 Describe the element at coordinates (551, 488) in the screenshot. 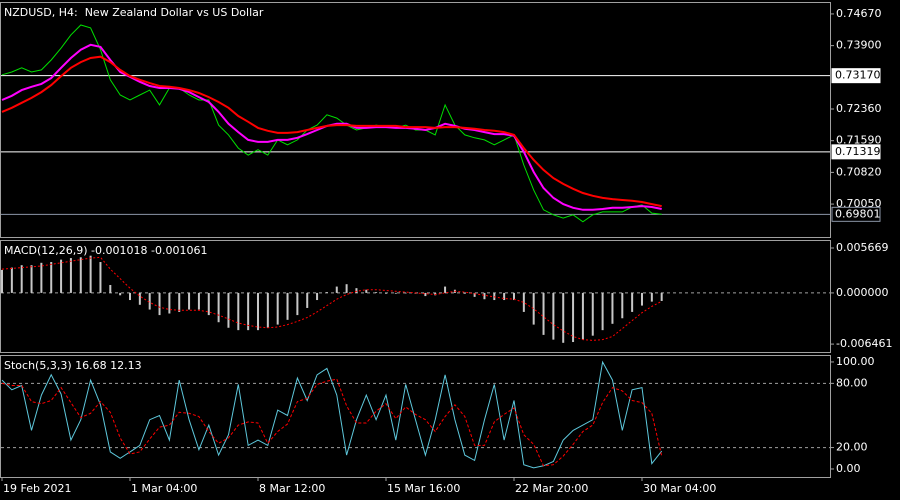

I see `x-tick-label: 22 Mar 20:00` at that location.